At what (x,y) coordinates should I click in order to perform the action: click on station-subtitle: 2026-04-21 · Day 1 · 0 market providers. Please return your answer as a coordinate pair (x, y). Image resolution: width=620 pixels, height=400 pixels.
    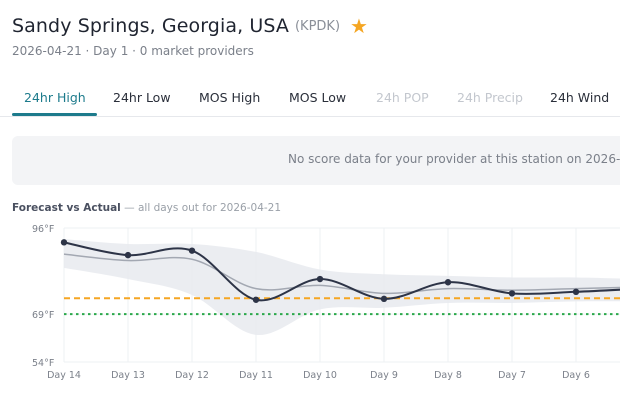
    Looking at the image, I should click on (133, 51).